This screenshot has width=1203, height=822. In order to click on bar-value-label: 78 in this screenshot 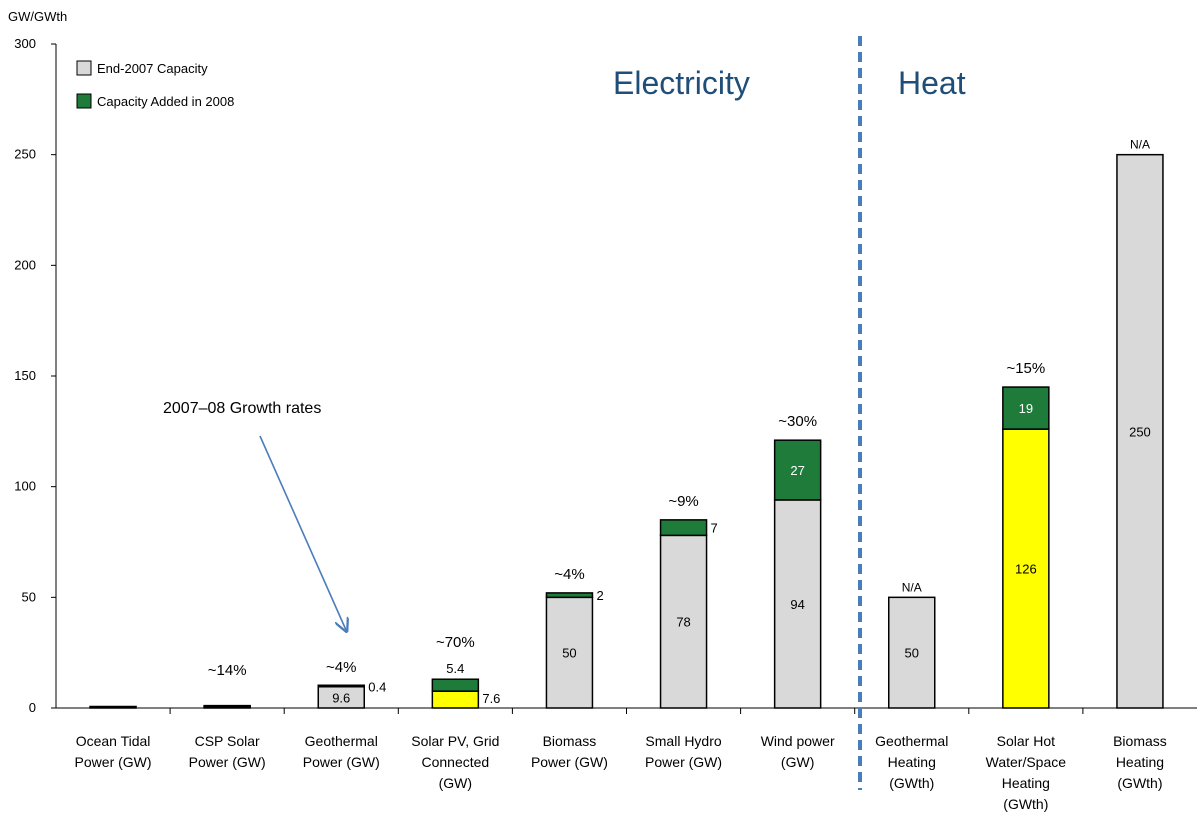, I will do `click(683, 622)`.